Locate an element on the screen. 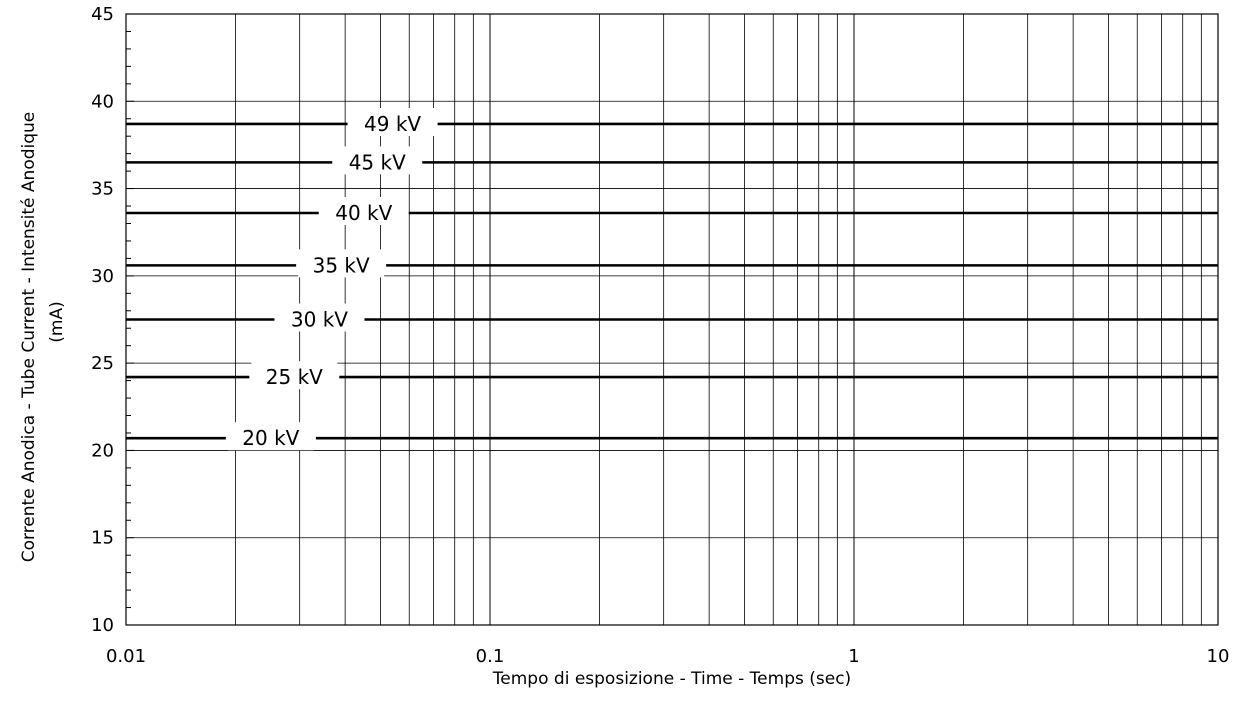 The image size is (1246, 719). x-tick-label: 0.1 is located at coordinates (490, 656).